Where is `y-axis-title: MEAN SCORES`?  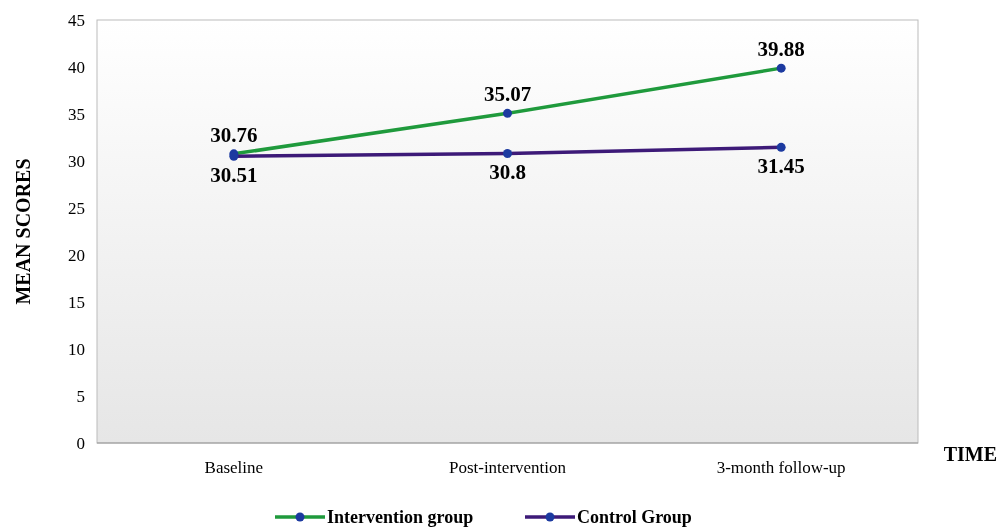
y-axis-title: MEAN SCORES is located at coordinates (23, 231).